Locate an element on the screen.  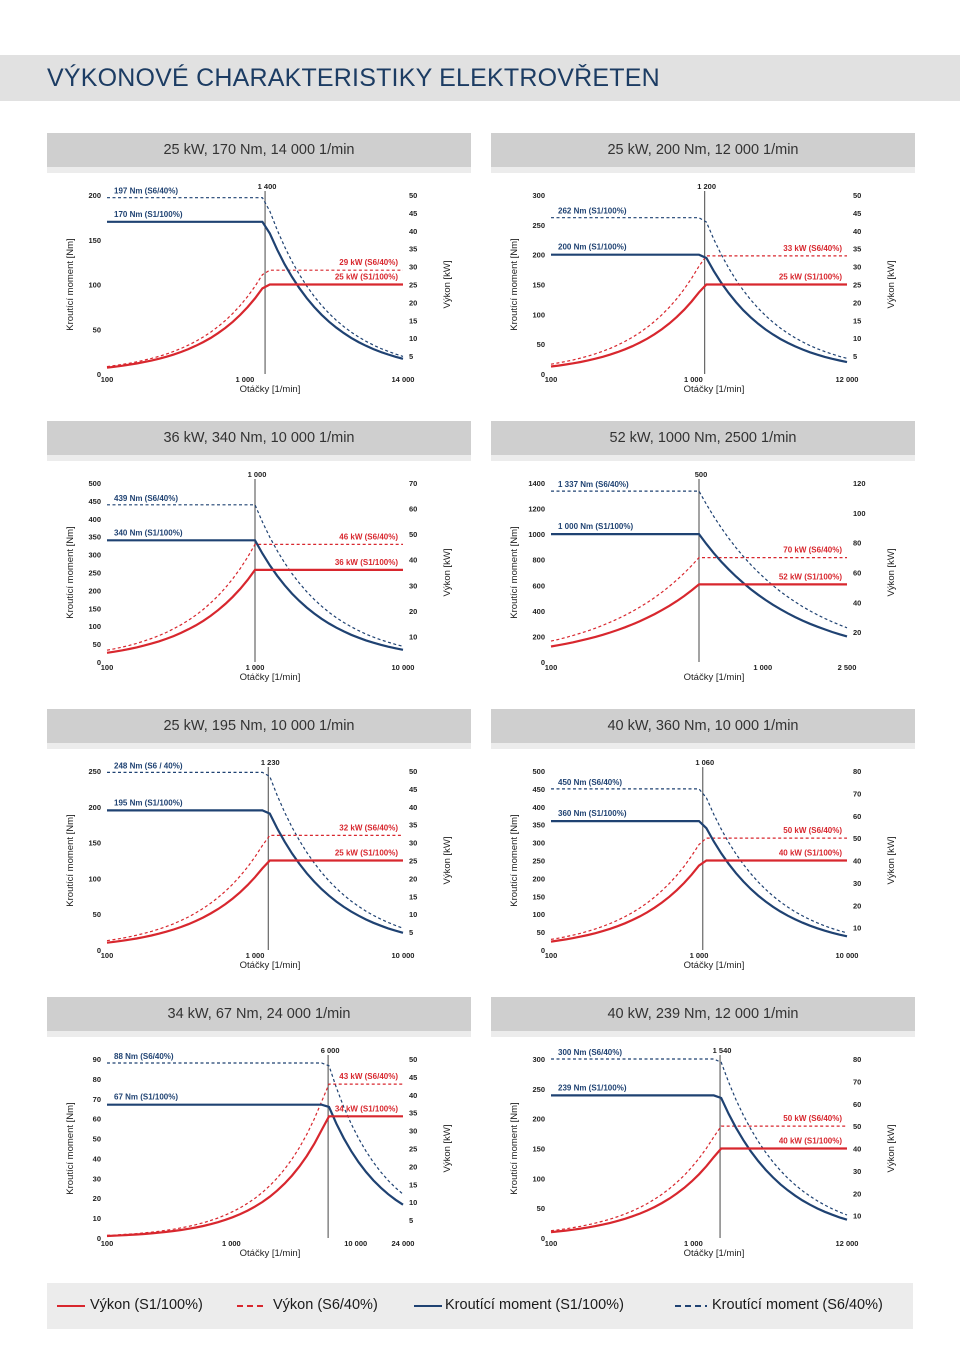
y-right-tick-label: 30 is located at coordinates (857, 1171).